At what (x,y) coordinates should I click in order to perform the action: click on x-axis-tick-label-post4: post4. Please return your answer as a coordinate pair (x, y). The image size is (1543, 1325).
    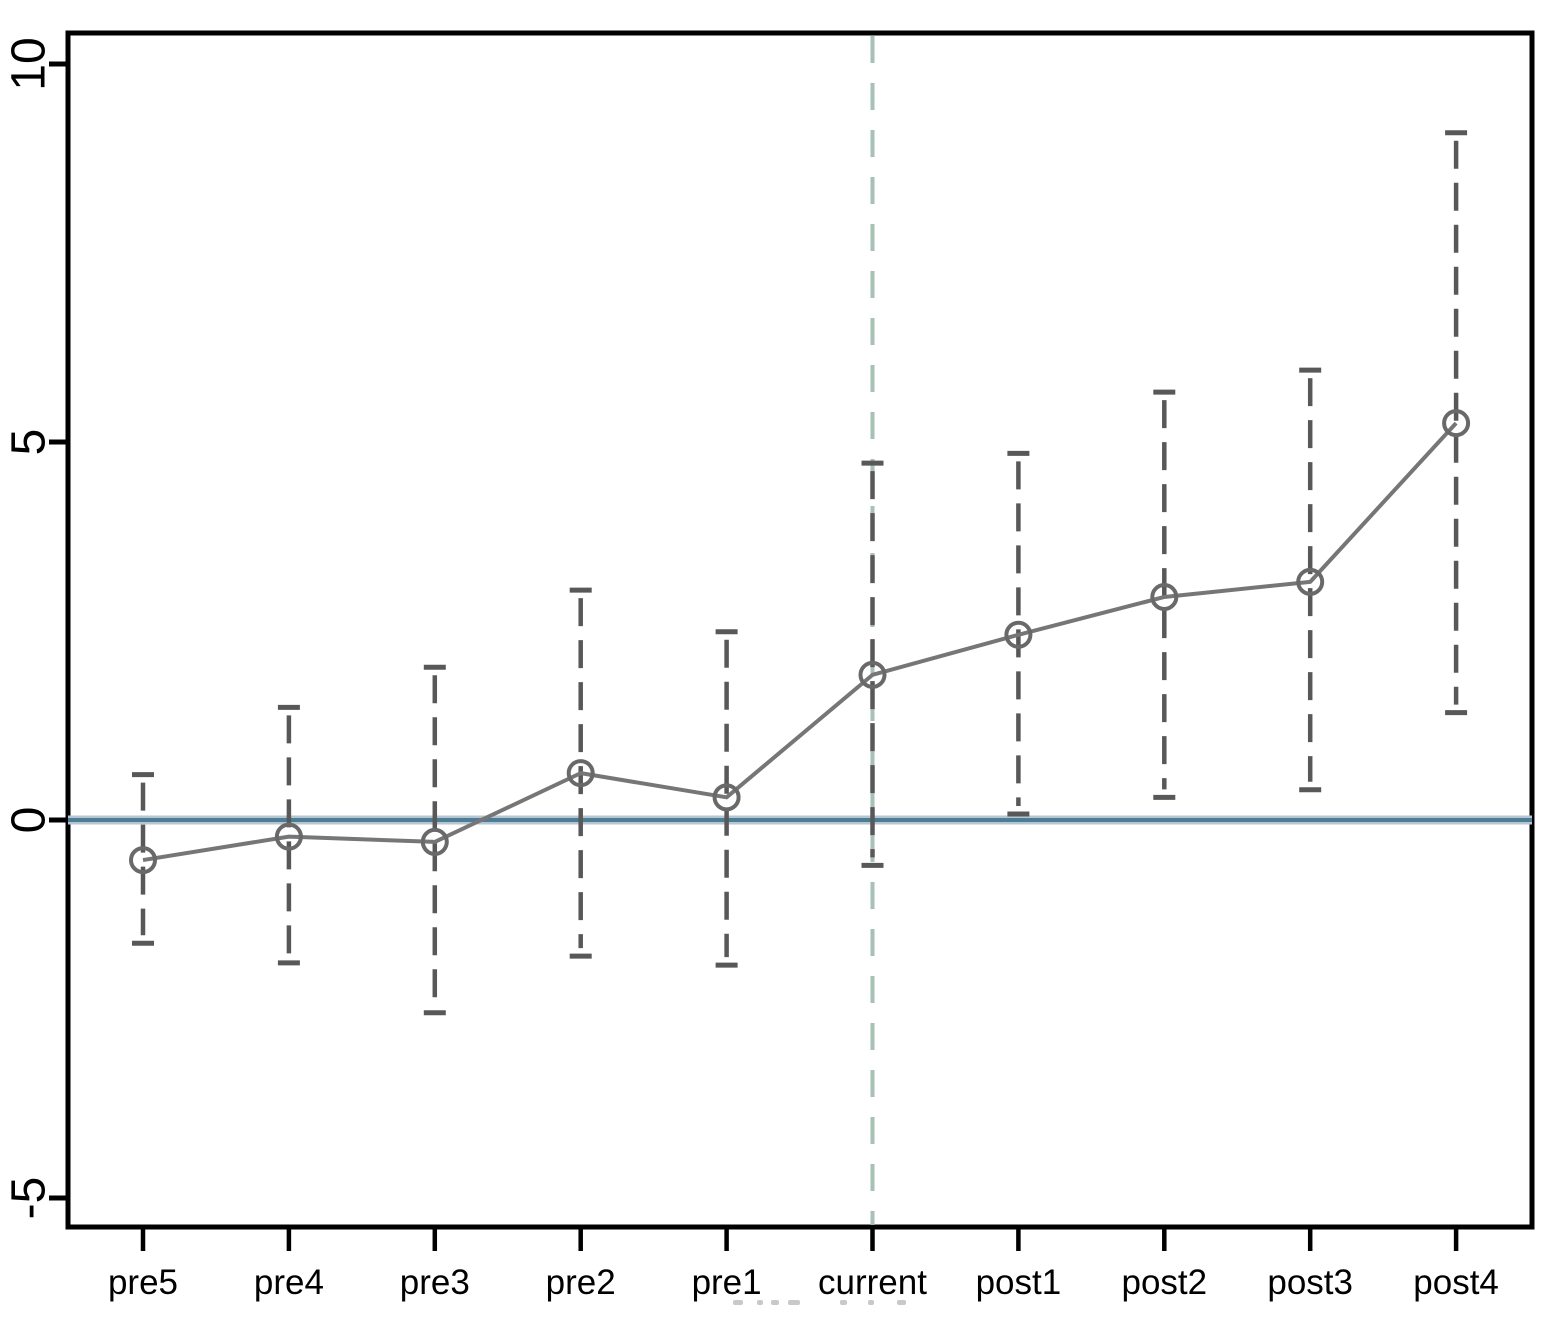
    Looking at the image, I should click on (1456, 1282).